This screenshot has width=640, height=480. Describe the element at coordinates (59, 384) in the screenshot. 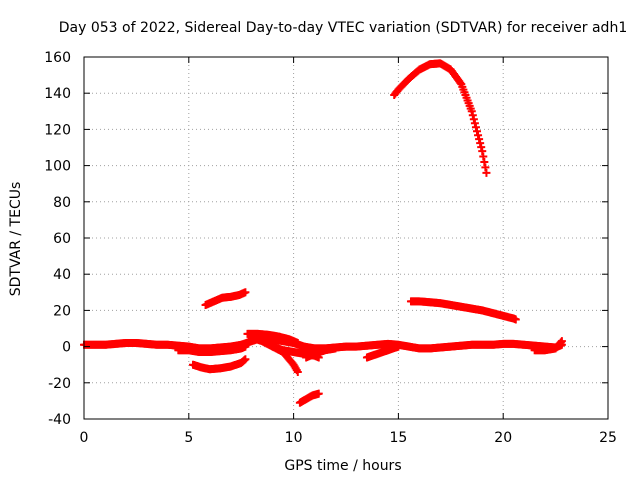

I see `y-tick-label: -20` at that location.